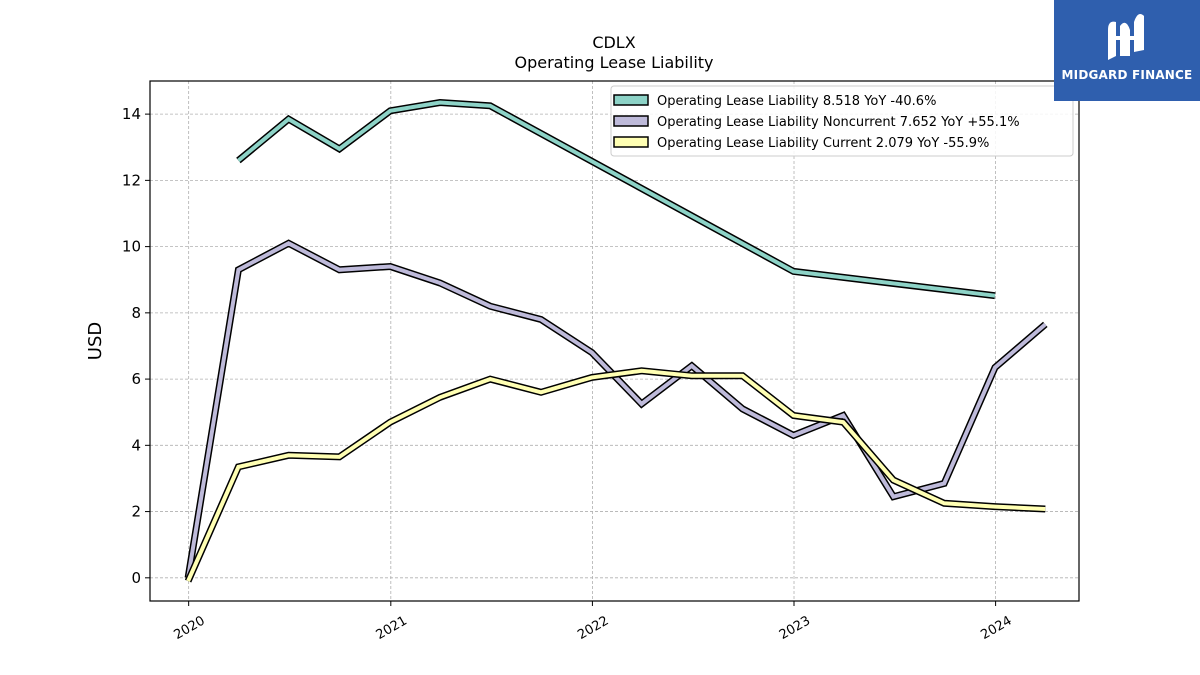  What do you see at coordinates (996, 628) in the screenshot?
I see `x-tick-label: 2024` at bounding box center [996, 628].